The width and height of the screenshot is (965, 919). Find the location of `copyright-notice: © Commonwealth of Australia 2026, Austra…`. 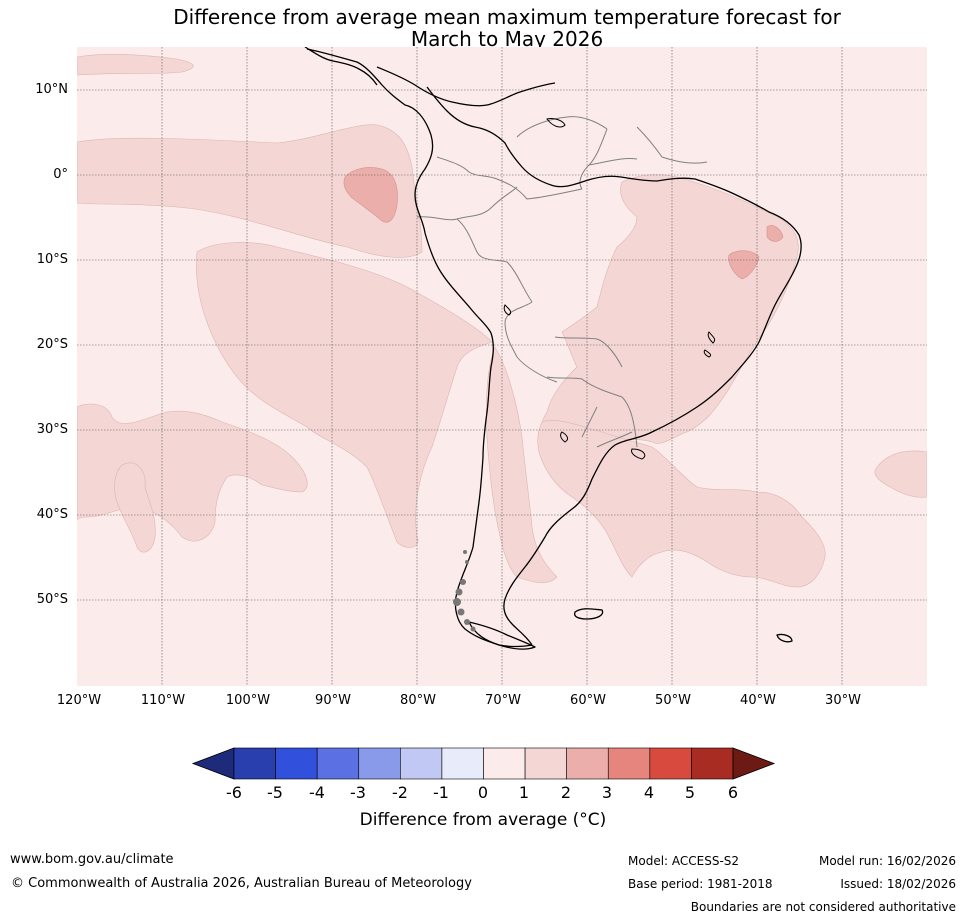

copyright-notice: © Commonwealth of Australia 2026, Austra… is located at coordinates (241, 883).